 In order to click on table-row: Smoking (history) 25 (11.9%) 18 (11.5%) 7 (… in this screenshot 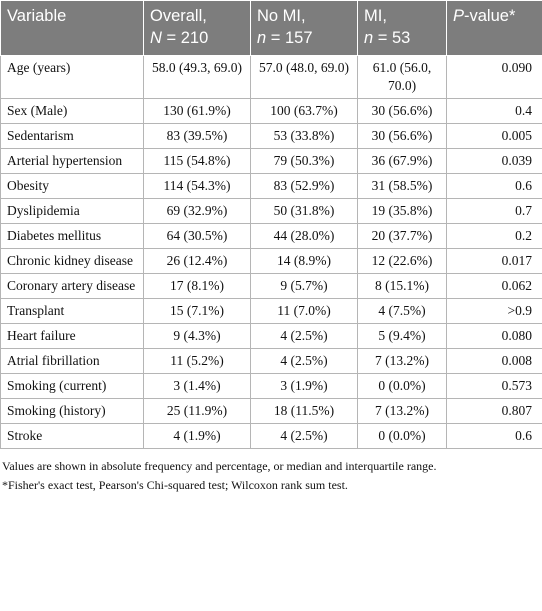, I will do `click(271, 411)`.